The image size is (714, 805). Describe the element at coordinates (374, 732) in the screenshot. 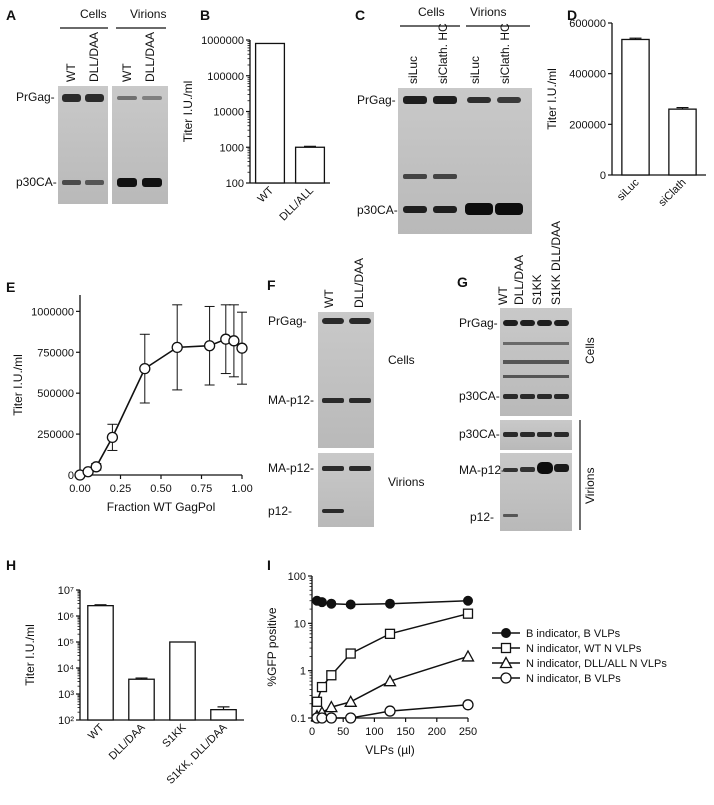

I see `x-tick-label: 100` at that location.